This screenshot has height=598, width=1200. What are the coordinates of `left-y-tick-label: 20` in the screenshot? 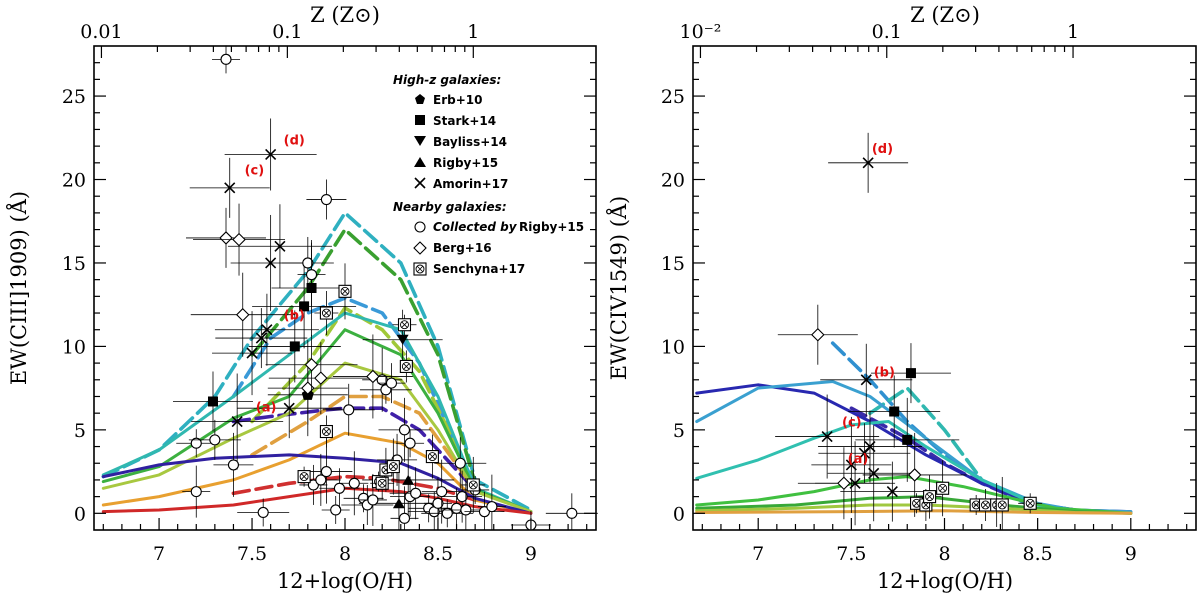 It's located at (74, 181).